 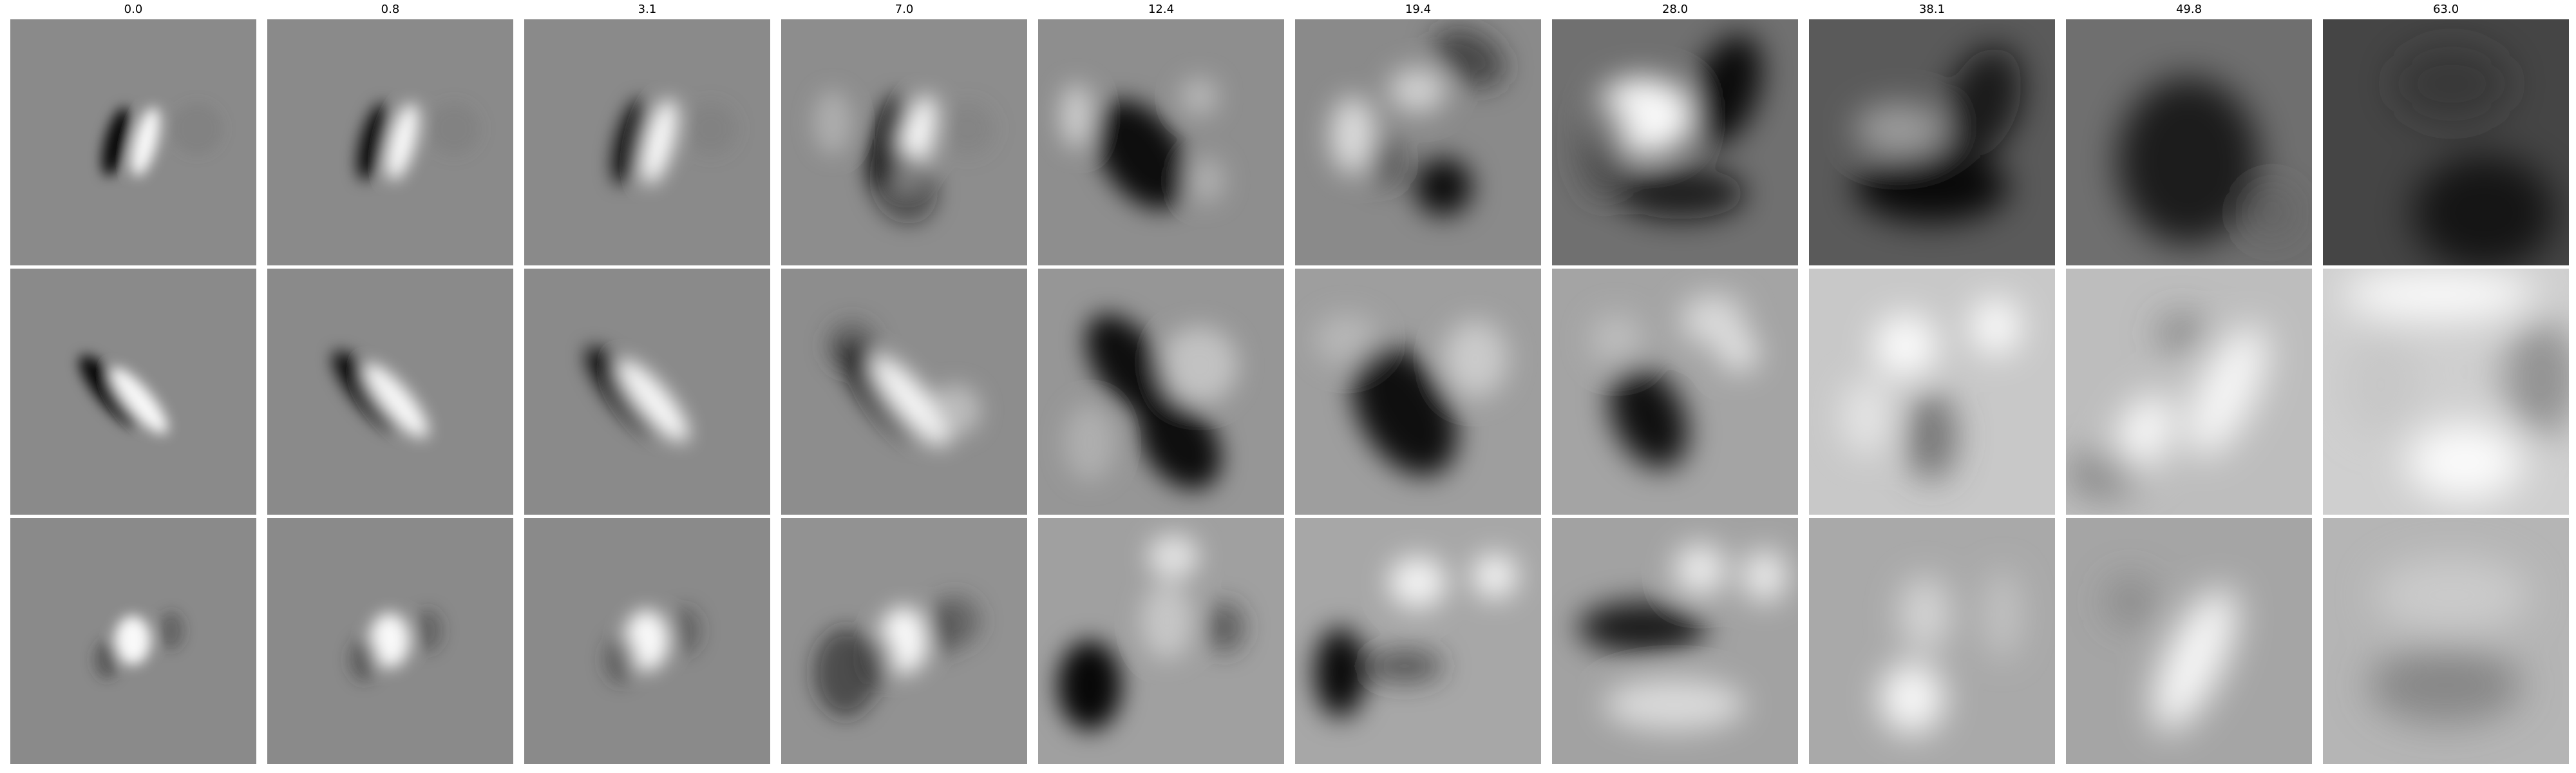 What do you see at coordinates (2189, 9) in the screenshot?
I see `column-title-8: 49.8` at bounding box center [2189, 9].